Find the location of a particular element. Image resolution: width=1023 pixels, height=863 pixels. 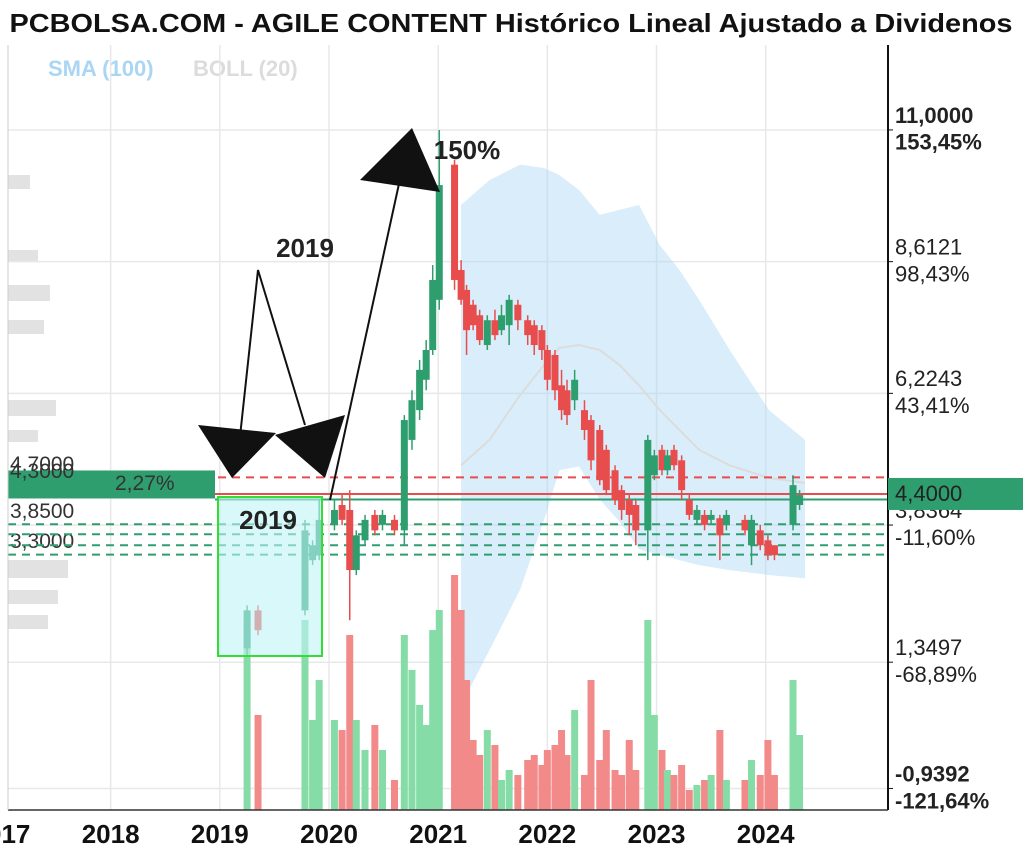

annotation-arrow is located at coordinates (366, 335).